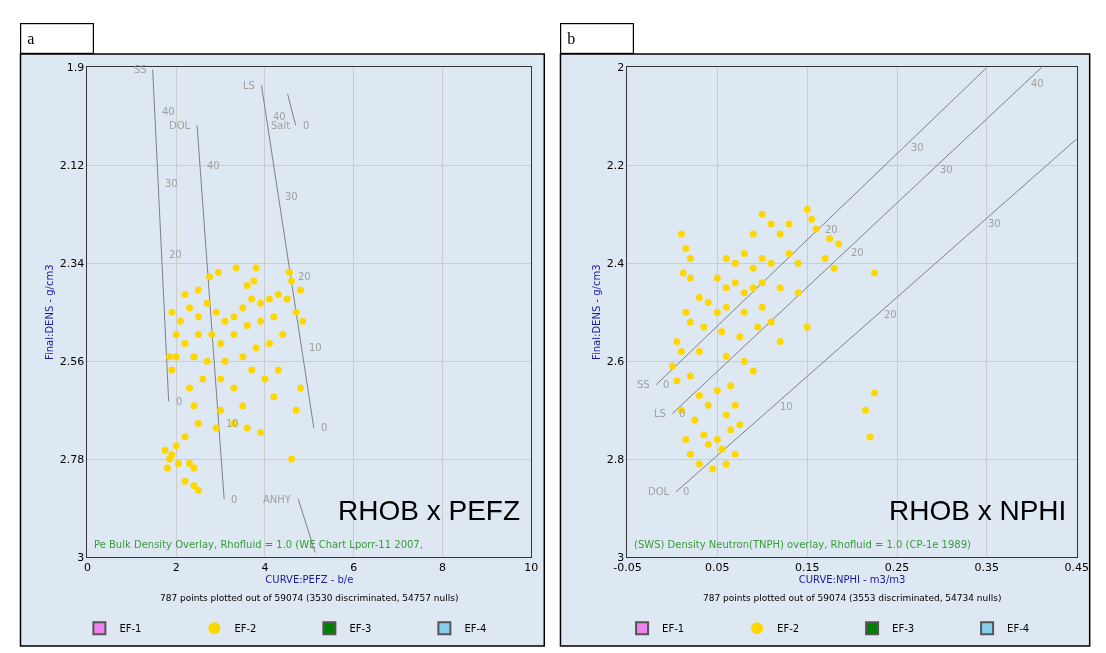 The height and width of the screenshot is (653, 1106). Describe the element at coordinates (309, 598) in the screenshot. I see `text: 787 points plotted out of 59074 (3530 discriminated, 54757 nulls)` at that location.